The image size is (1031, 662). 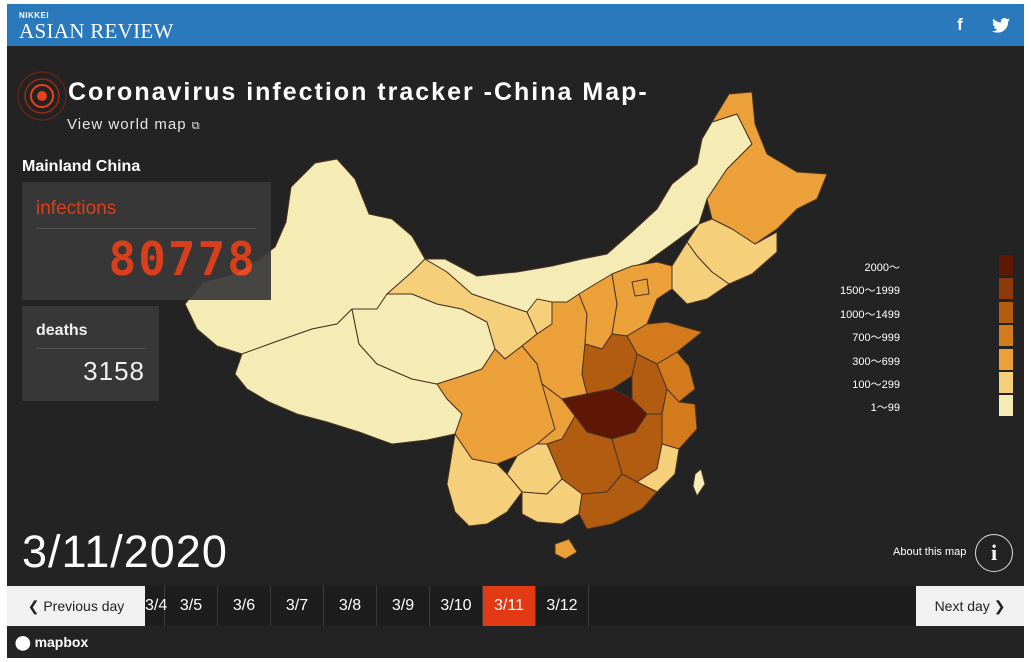 What do you see at coordinates (456, 606) in the screenshot?
I see `day-item: 3/10` at bounding box center [456, 606].